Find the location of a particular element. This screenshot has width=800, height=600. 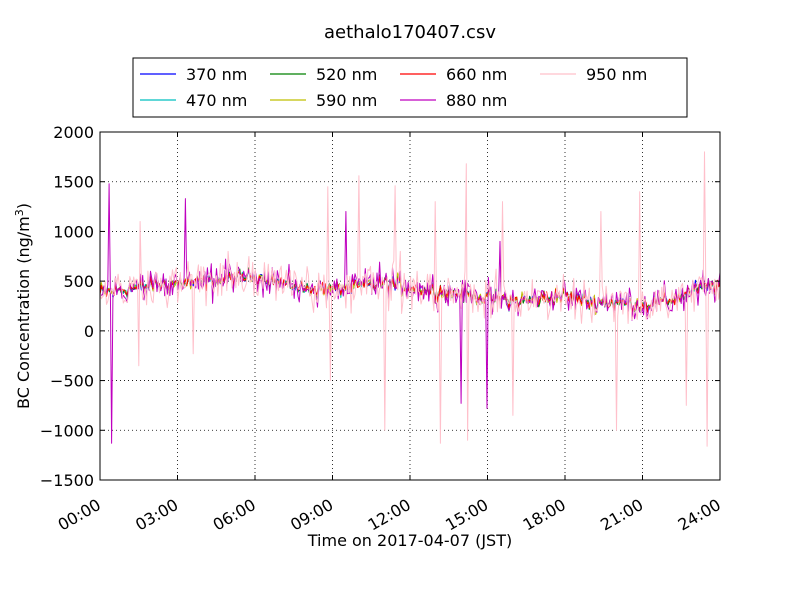

chart-title: aethalo170407.csv is located at coordinates (410, 32).